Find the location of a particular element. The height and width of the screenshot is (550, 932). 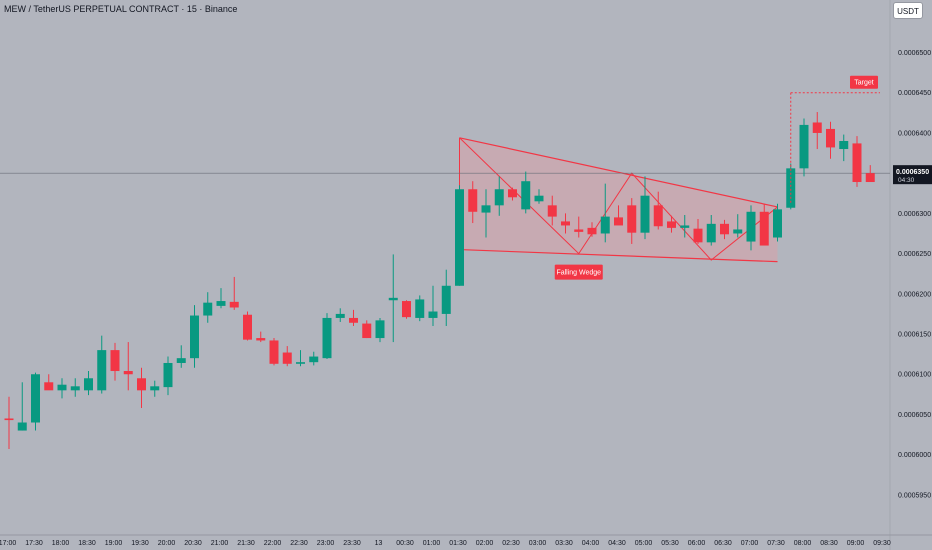

time-tick-label: 01:00 is located at coordinates (432, 543).